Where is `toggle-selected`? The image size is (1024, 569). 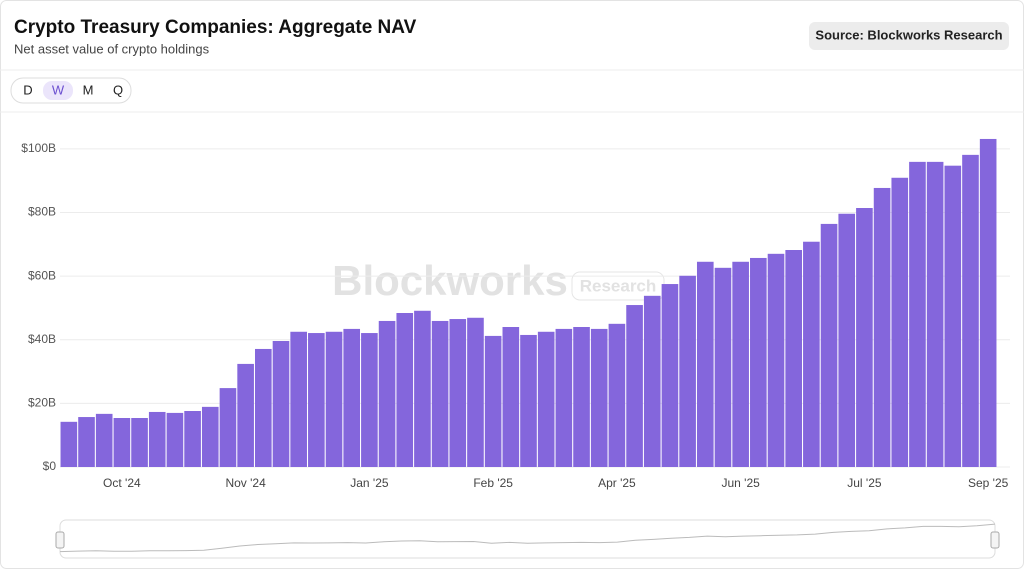 toggle-selected is located at coordinates (58, 90).